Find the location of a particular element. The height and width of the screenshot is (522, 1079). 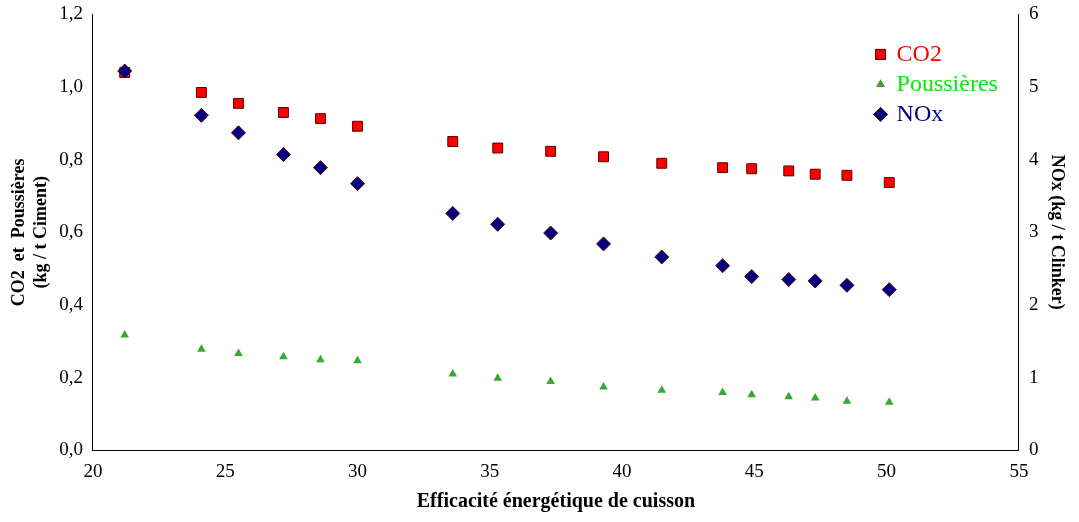

legend-label: CO2 is located at coordinates (919, 52).